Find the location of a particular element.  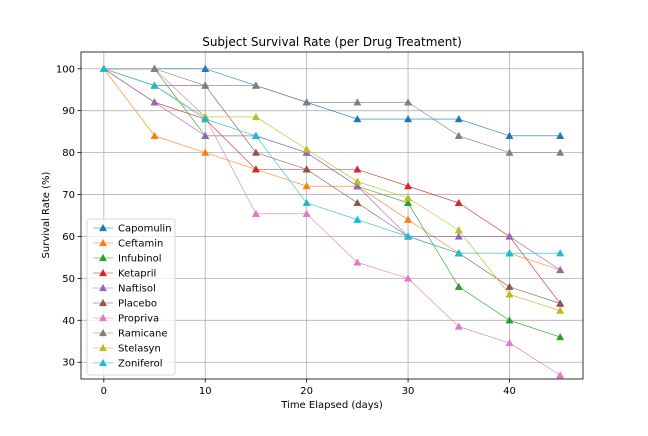

y-tick-label: 100 is located at coordinates (65, 69).